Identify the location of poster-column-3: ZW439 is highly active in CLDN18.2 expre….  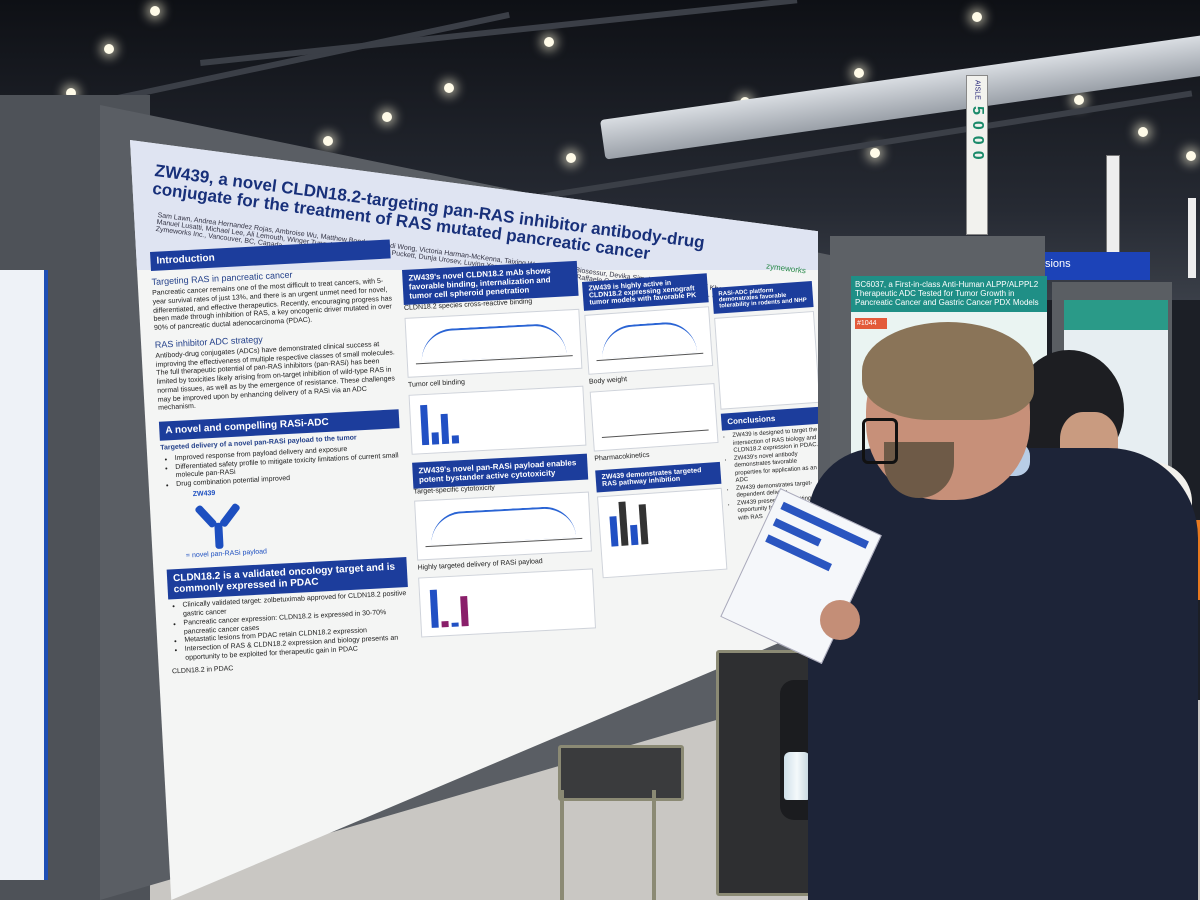
(655, 427).